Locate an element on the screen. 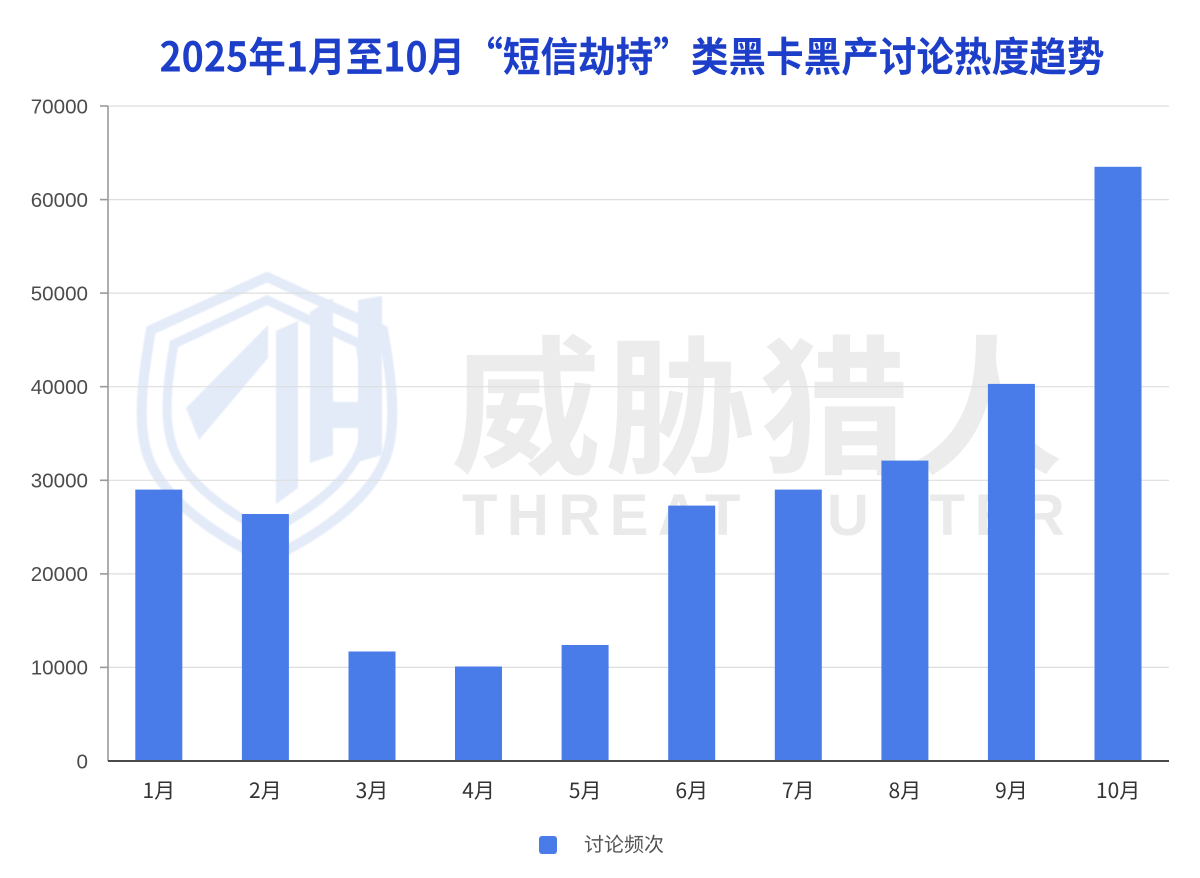 This screenshot has height=878, width=1200. svg-text: 70000 is located at coordinates (59, 106).